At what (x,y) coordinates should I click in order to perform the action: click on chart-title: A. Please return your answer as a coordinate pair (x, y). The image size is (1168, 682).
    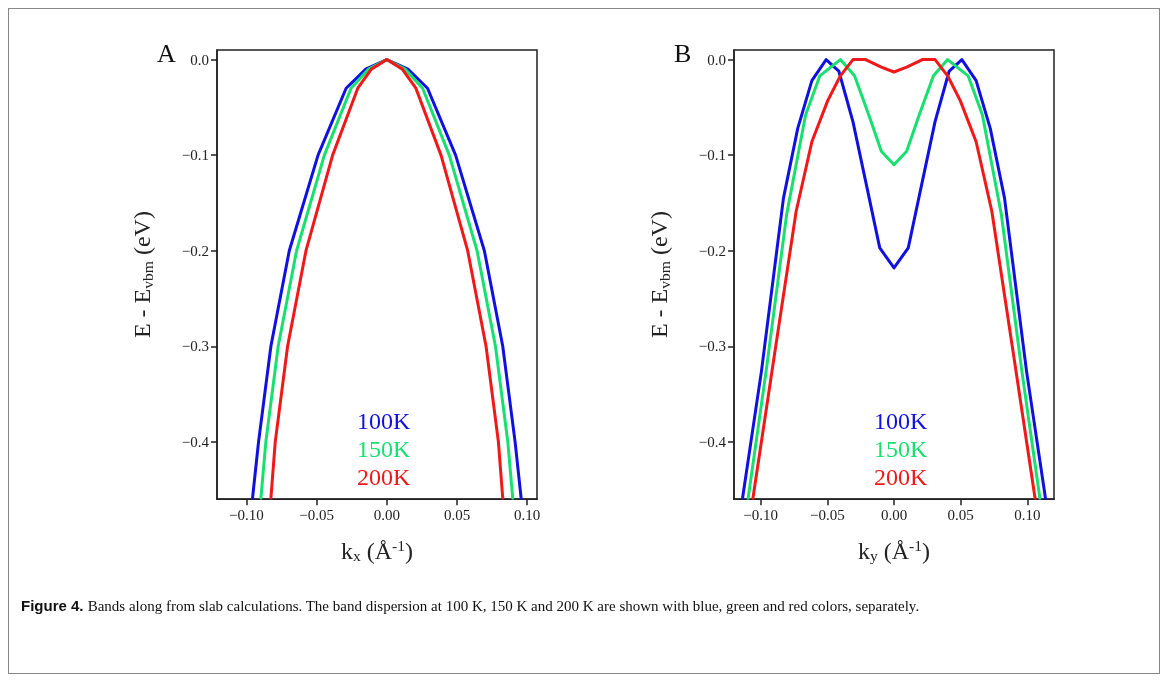
    Looking at the image, I should click on (166, 53).